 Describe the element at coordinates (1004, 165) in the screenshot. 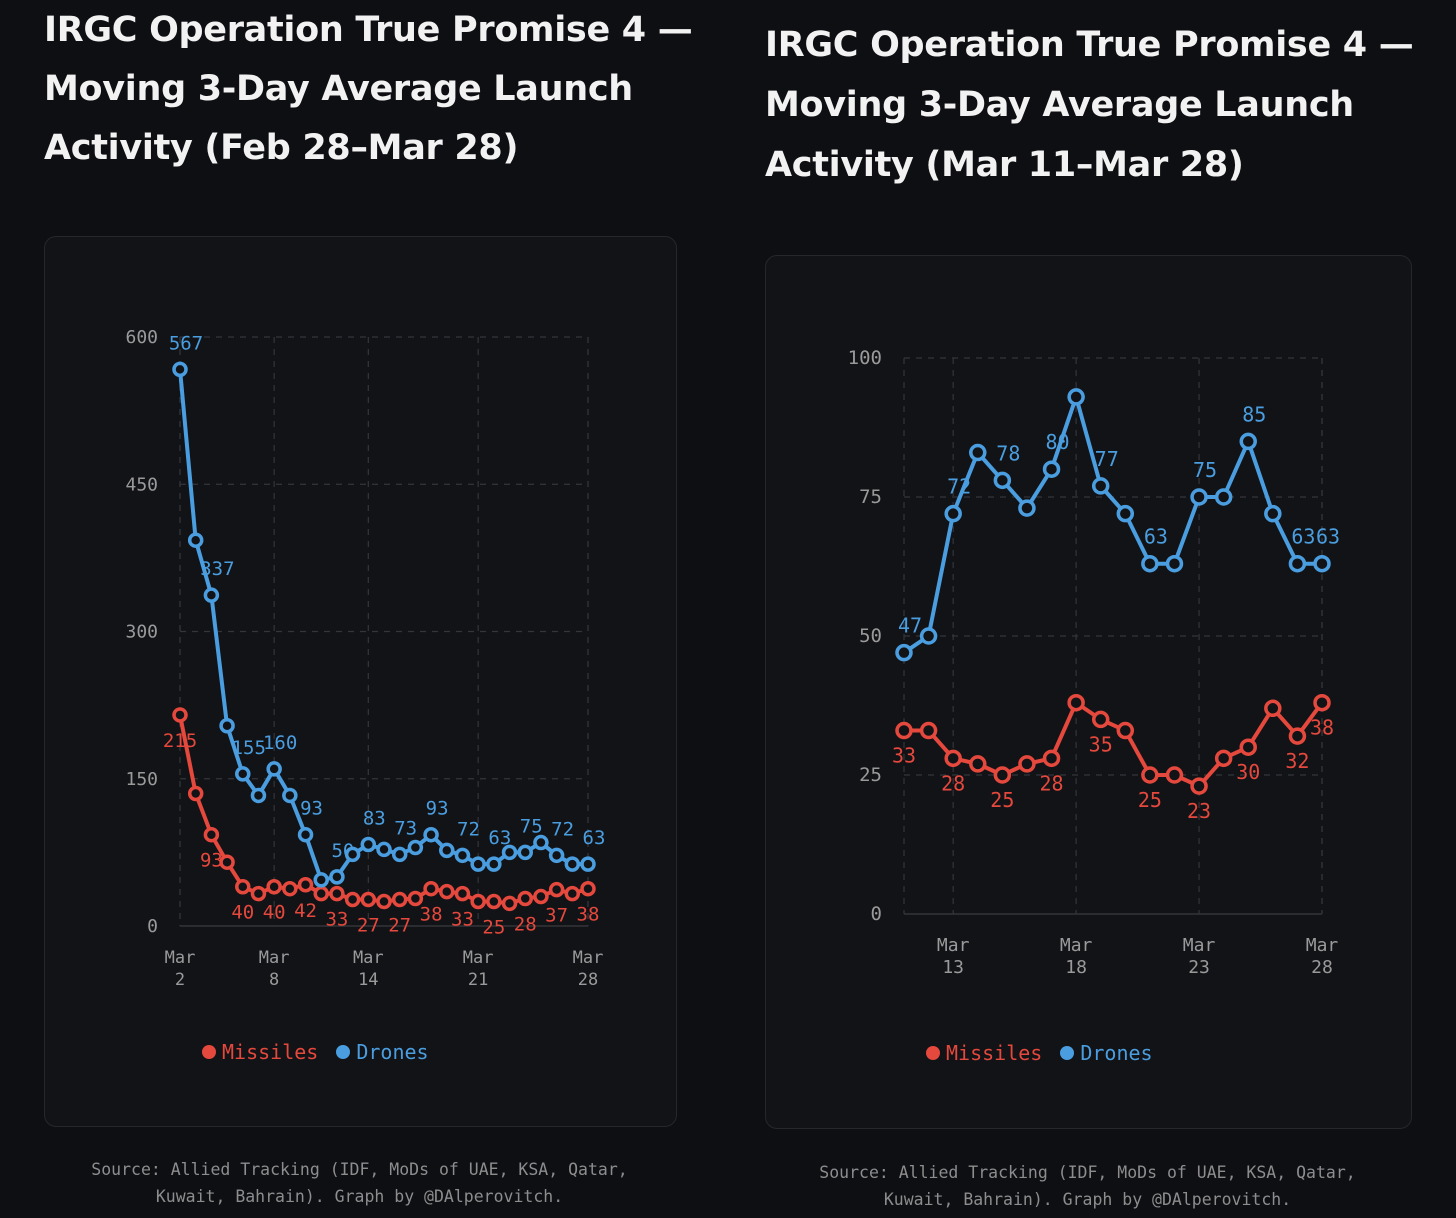

I see `title-line: Activity (Mar 11–Mar 28)` at that location.